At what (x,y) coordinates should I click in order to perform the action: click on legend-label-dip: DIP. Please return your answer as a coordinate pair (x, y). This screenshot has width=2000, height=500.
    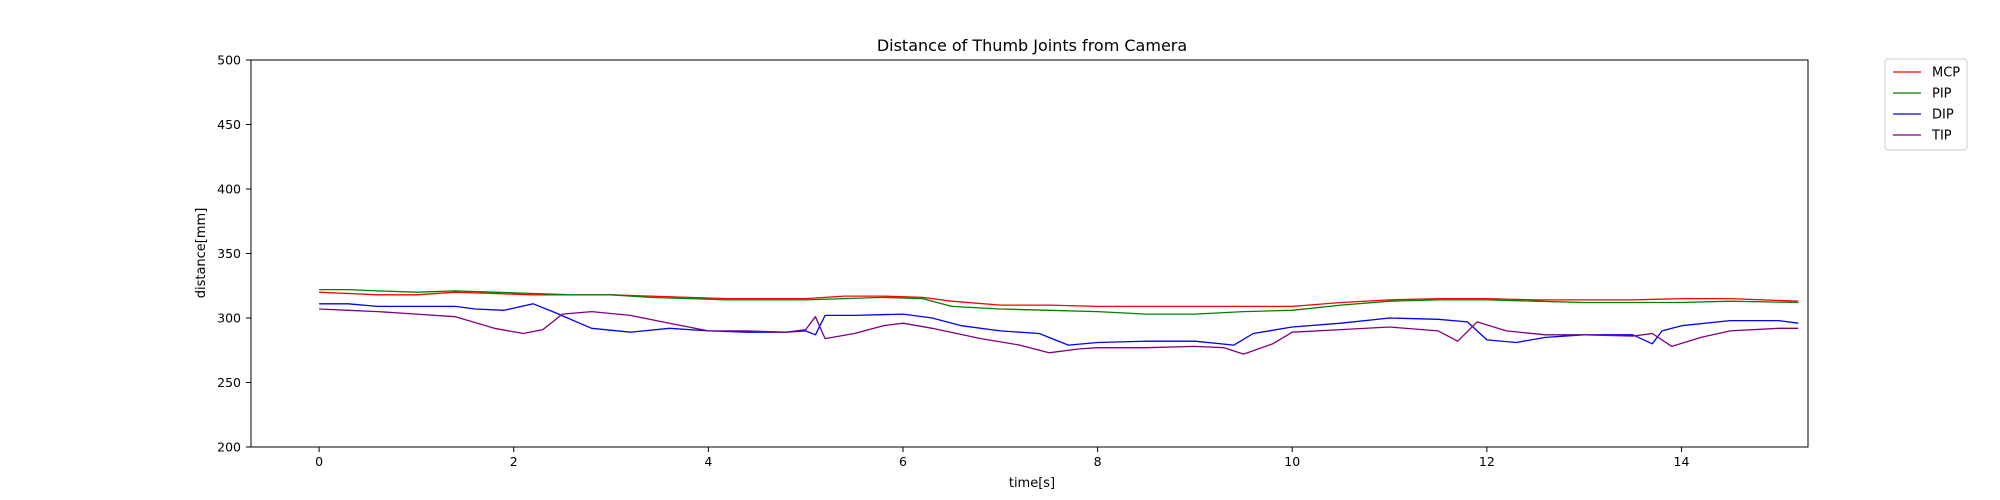
    Looking at the image, I should click on (1943, 115).